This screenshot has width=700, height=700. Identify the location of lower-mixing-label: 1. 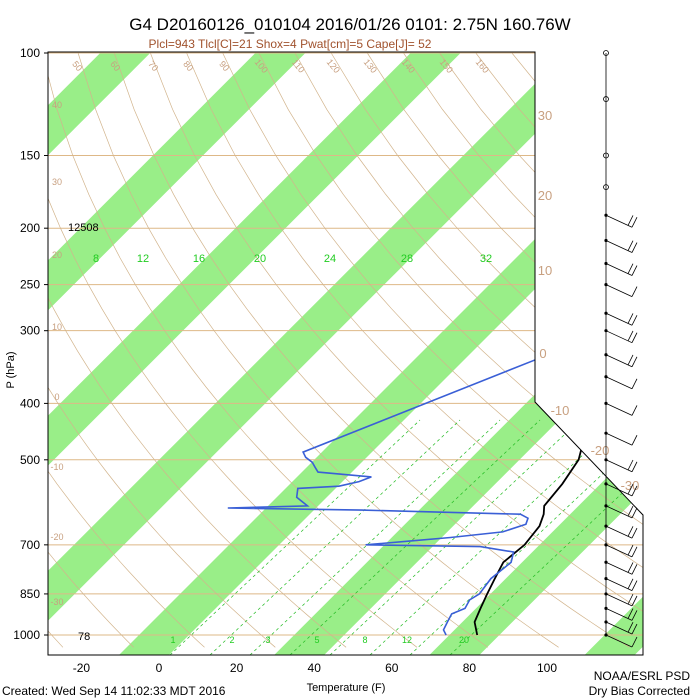
(172, 640).